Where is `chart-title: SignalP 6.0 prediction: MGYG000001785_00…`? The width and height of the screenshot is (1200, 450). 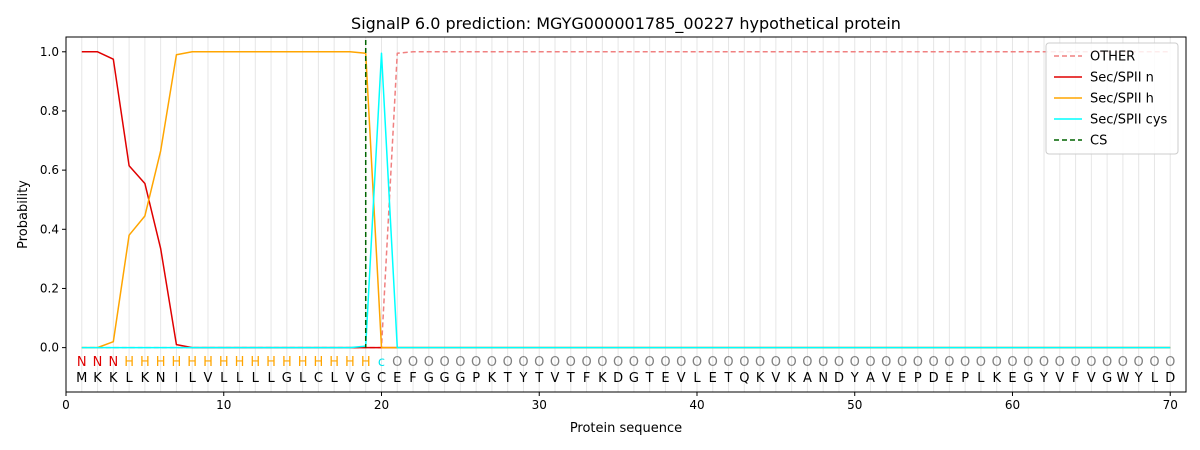
chart-title: SignalP 6.0 prediction: MGYG000001785_00… is located at coordinates (626, 24).